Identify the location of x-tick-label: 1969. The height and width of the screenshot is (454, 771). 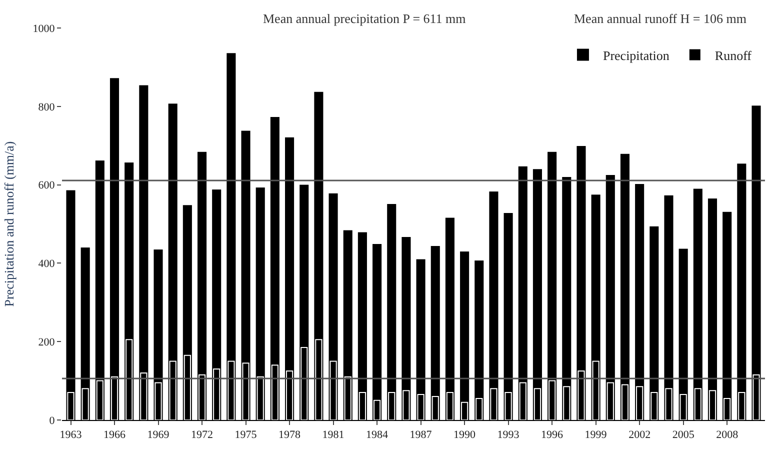
(158, 435).